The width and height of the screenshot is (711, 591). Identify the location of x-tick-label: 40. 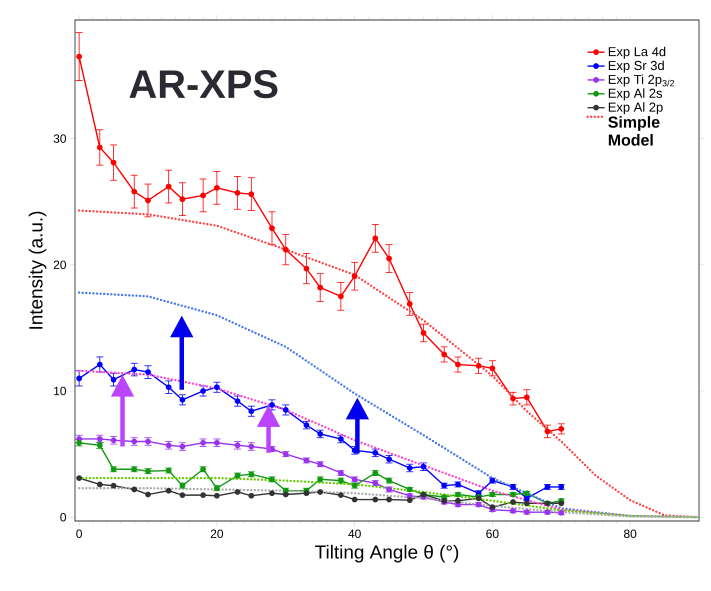
(354, 534).